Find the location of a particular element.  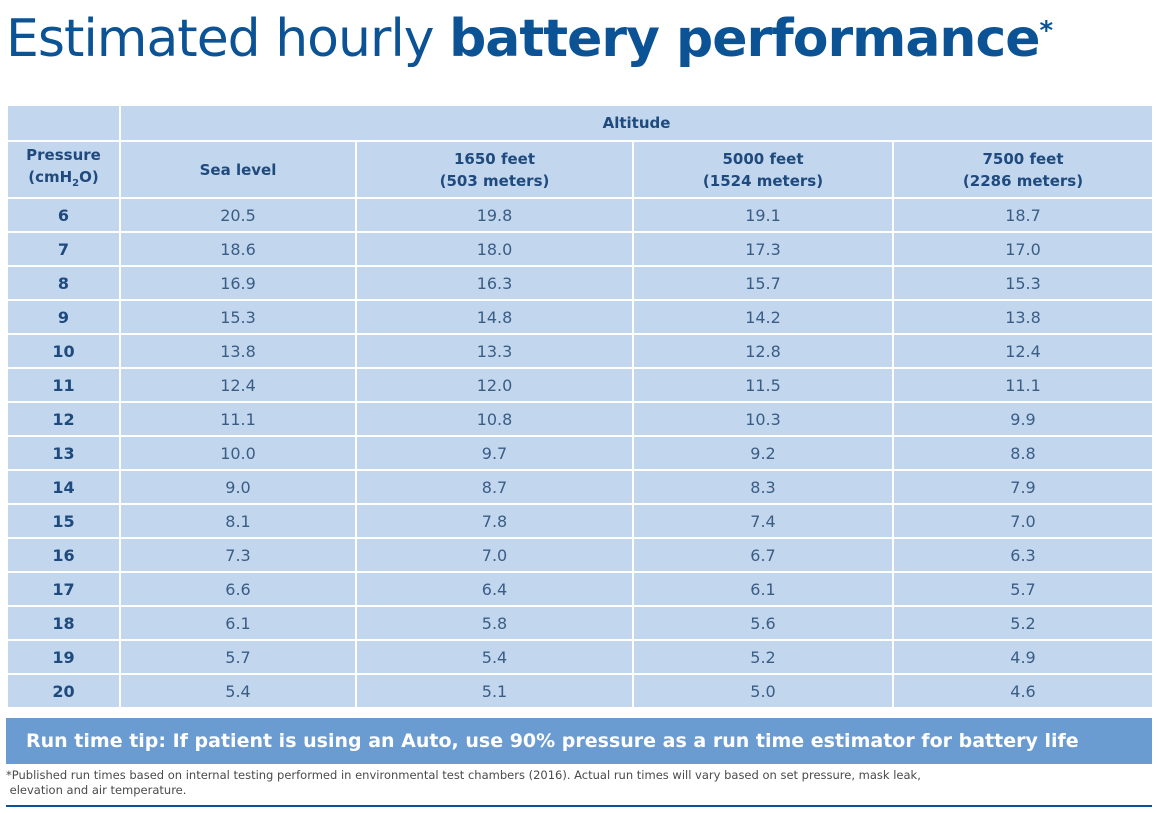

runtime-cell: 15.7 is located at coordinates (763, 283).